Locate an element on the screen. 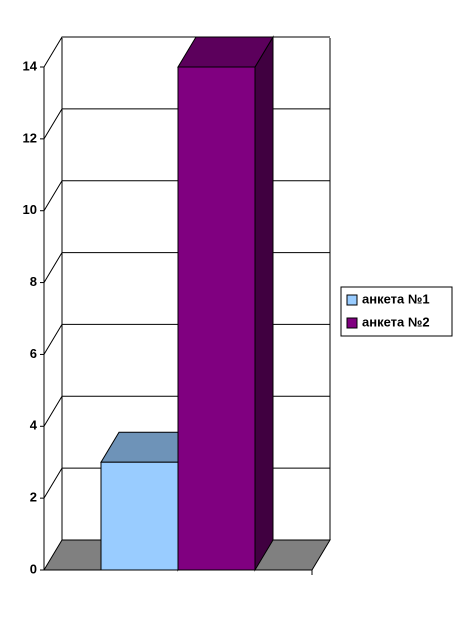  legend-label: анкета №1 is located at coordinates (396, 298).